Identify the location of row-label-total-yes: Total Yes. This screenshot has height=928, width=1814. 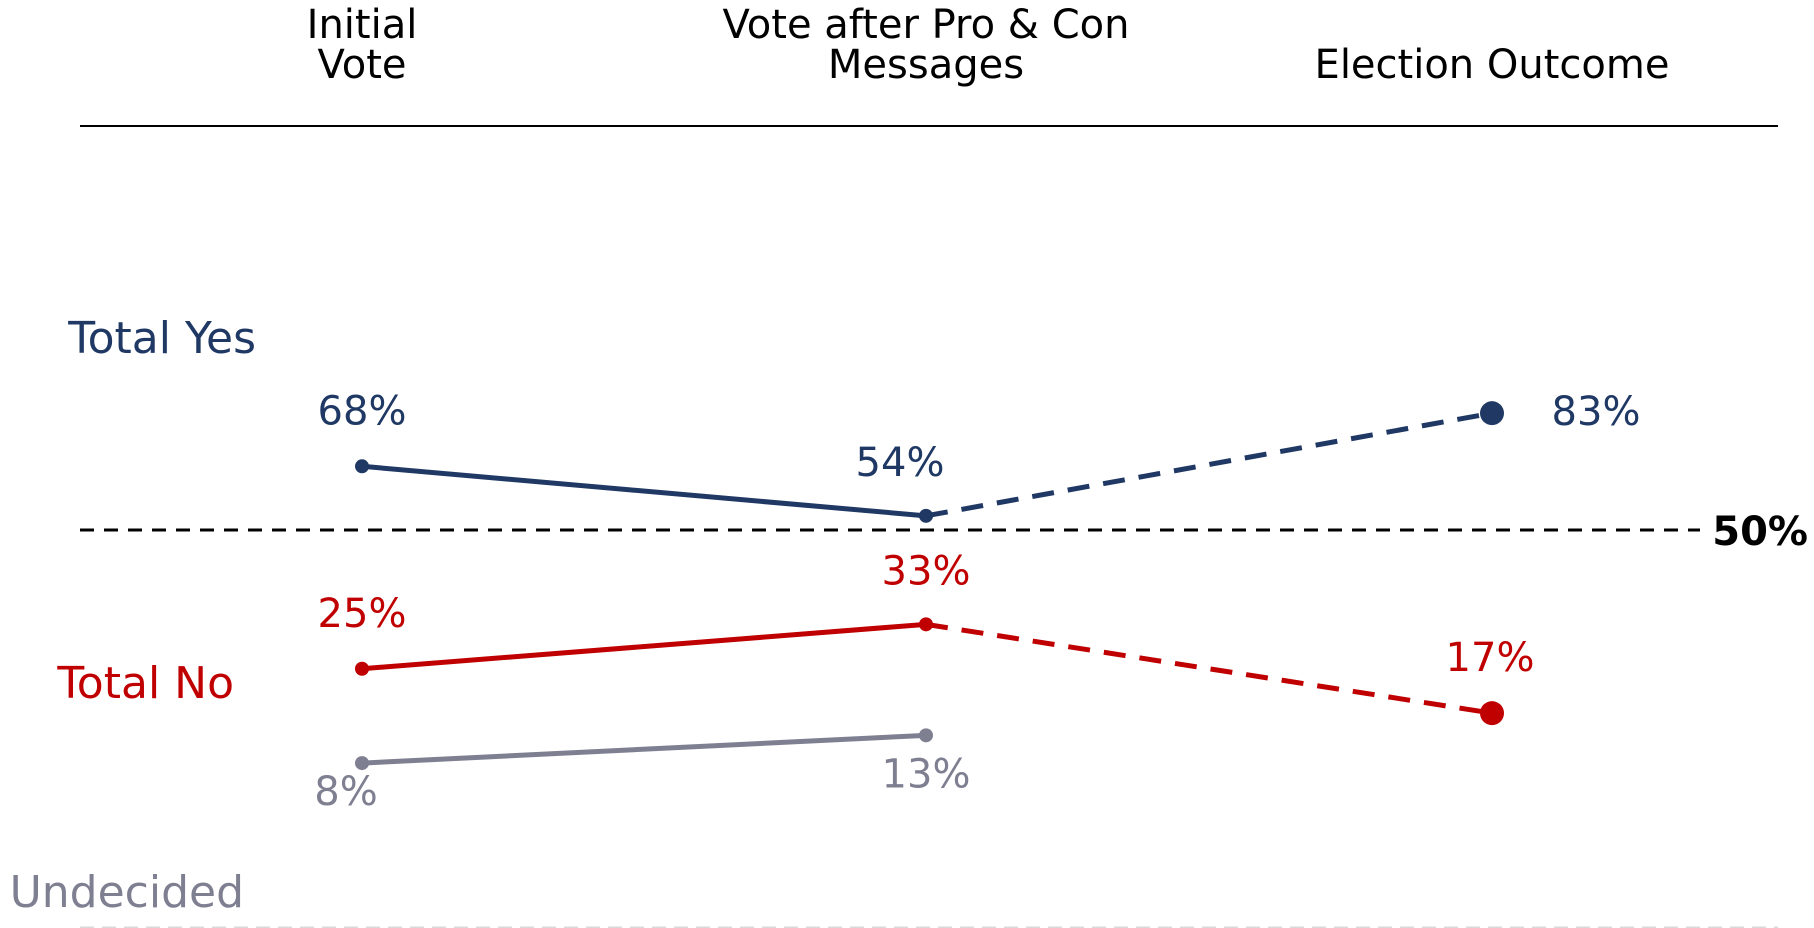
(161, 338).